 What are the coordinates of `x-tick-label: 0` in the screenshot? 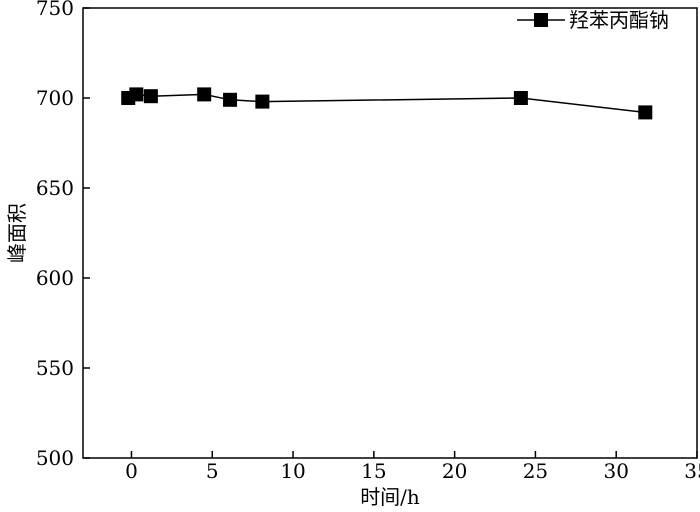 It's located at (131, 471).